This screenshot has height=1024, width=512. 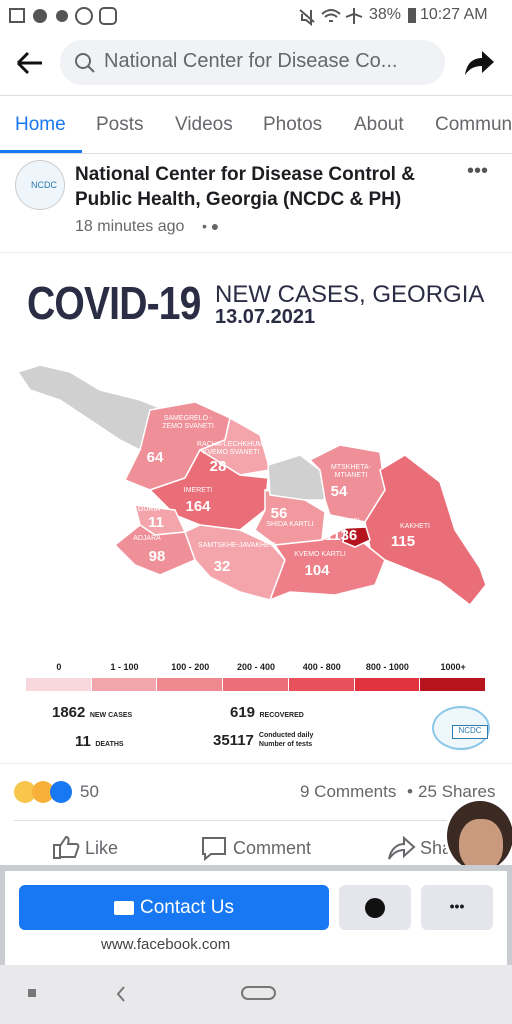 I want to click on stat-value: 619, so click(x=243, y=712).